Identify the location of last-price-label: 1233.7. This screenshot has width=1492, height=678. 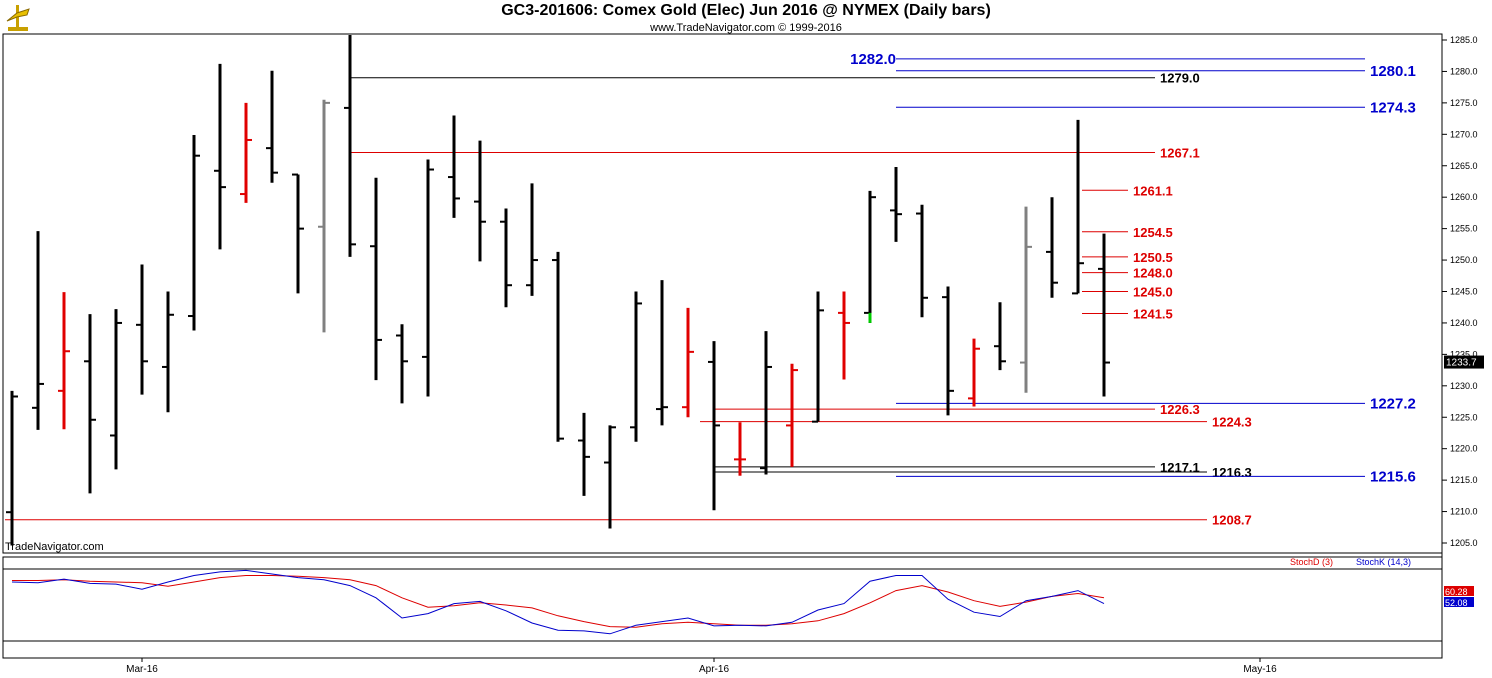
(1461, 363).